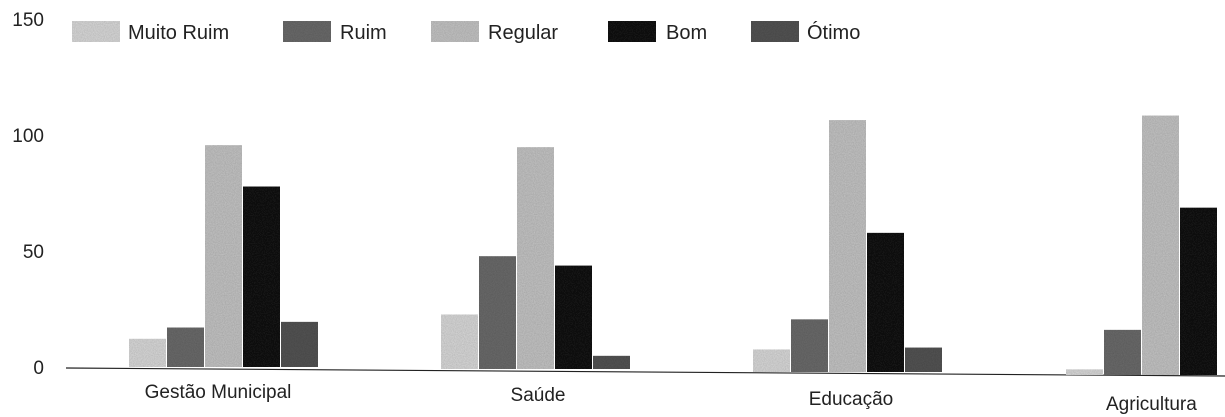 This screenshot has height=417, width=1225. Describe the element at coordinates (28, 194) in the screenshot. I see `y-axis: 0 50 100 150` at that location.